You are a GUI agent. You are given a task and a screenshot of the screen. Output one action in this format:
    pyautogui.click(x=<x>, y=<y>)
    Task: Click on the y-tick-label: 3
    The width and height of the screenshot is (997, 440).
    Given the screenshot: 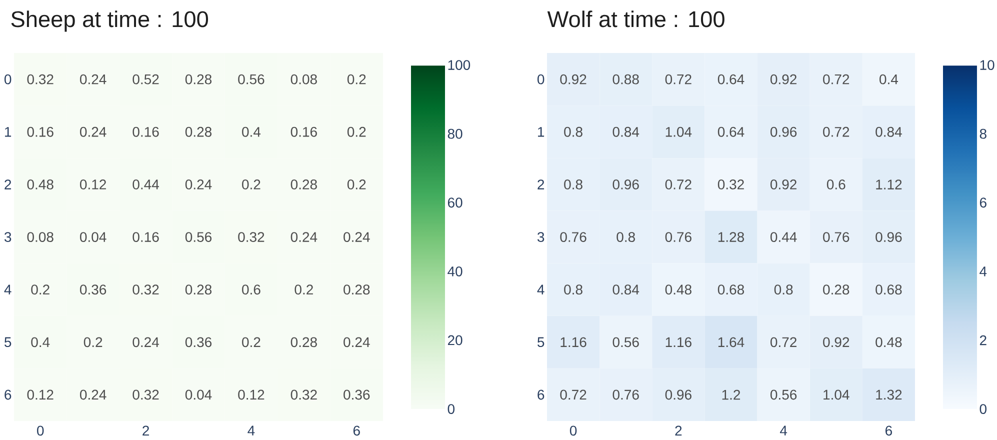 What is the action you would take?
    pyautogui.click(x=540, y=237)
    